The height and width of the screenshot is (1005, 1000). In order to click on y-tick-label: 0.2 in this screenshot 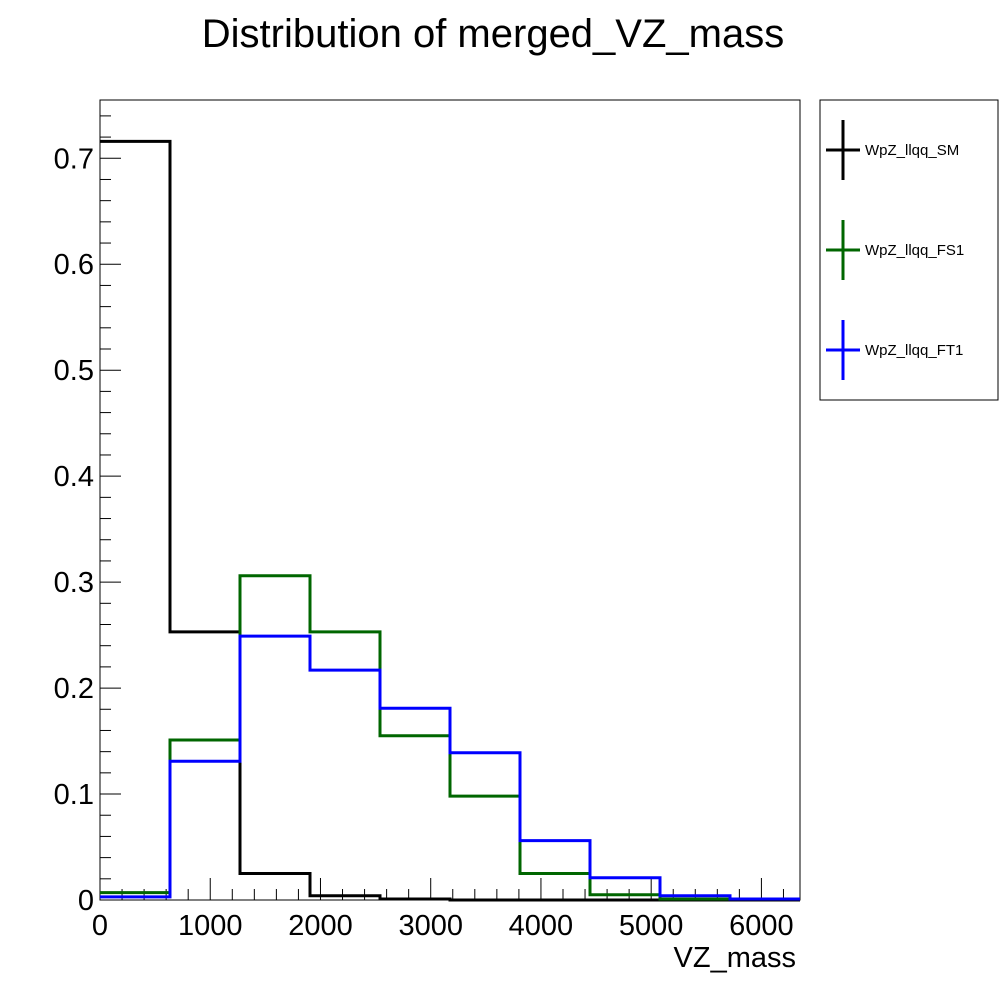, I will do `click(74, 689)`.